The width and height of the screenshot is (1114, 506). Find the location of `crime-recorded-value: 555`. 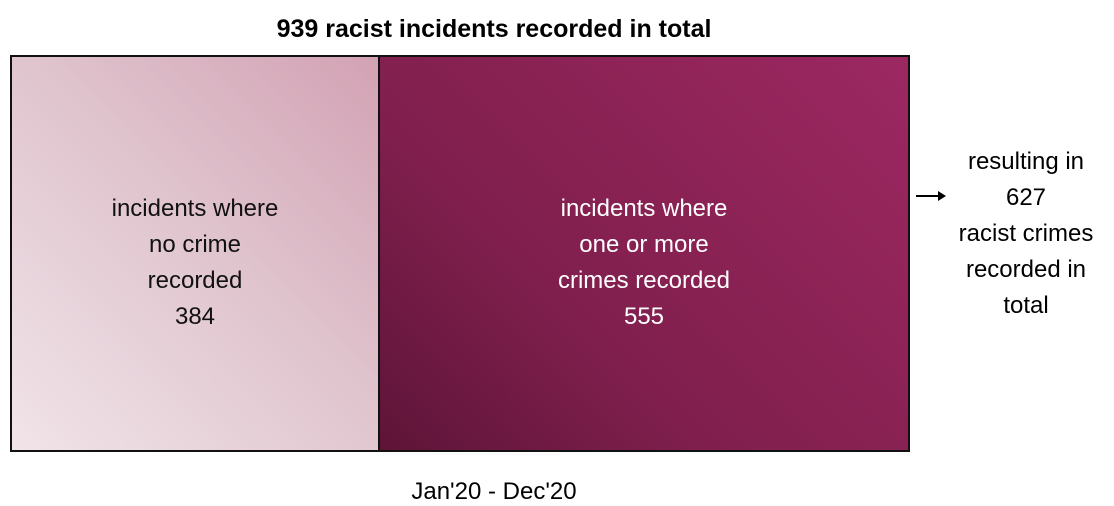

crime-recorded-value: 555 is located at coordinates (644, 316).